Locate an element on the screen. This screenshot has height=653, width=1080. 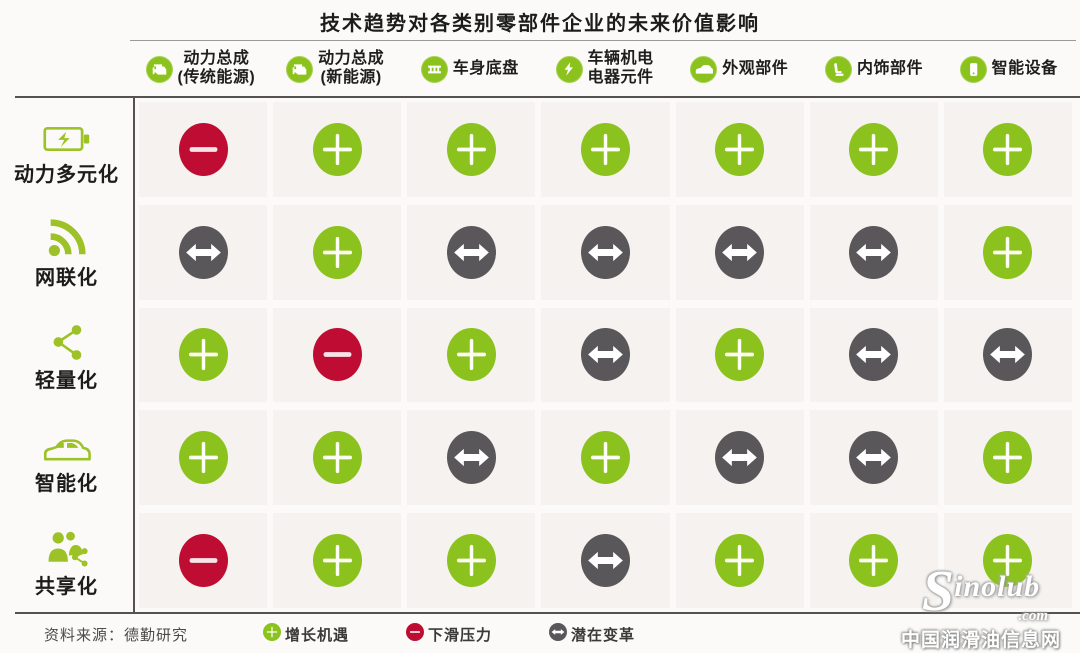
row-header: 网联化 is located at coordinates (66, 252).